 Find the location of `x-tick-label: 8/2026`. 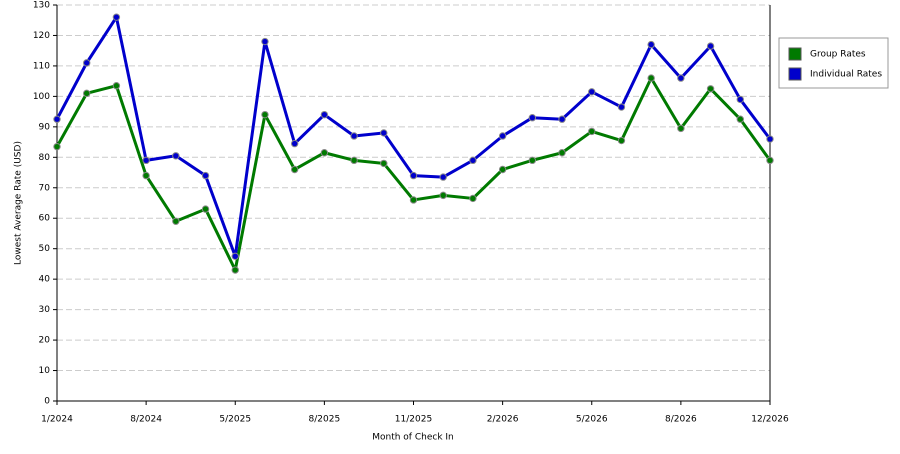

x-tick-label: 8/2026 is located at coordinates (681, 420).